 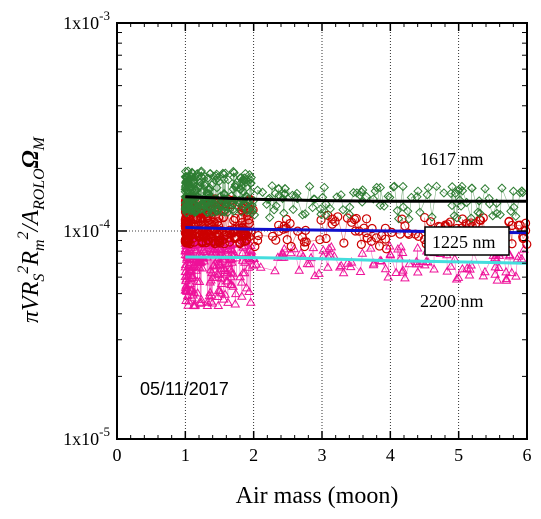 What do you see at coordinates (86, 436) in the screenshot?
I see `y-tick-label: 1x10⁻⁵` at bounding box center [86, 436].